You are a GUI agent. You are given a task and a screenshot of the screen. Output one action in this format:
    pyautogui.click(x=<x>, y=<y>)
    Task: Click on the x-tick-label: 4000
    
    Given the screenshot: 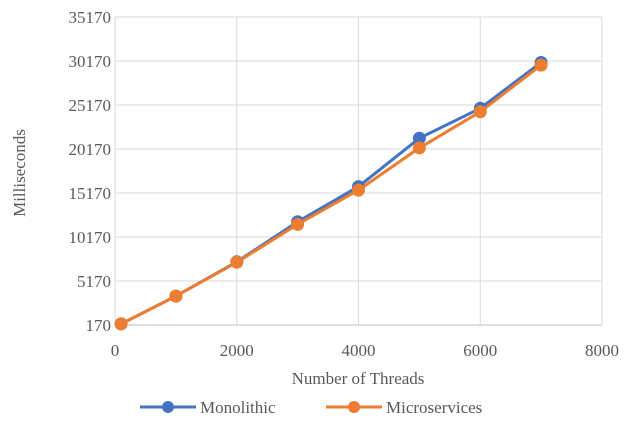 What is the action you would take?
    pyautogui.click(x=359, y=350)
    